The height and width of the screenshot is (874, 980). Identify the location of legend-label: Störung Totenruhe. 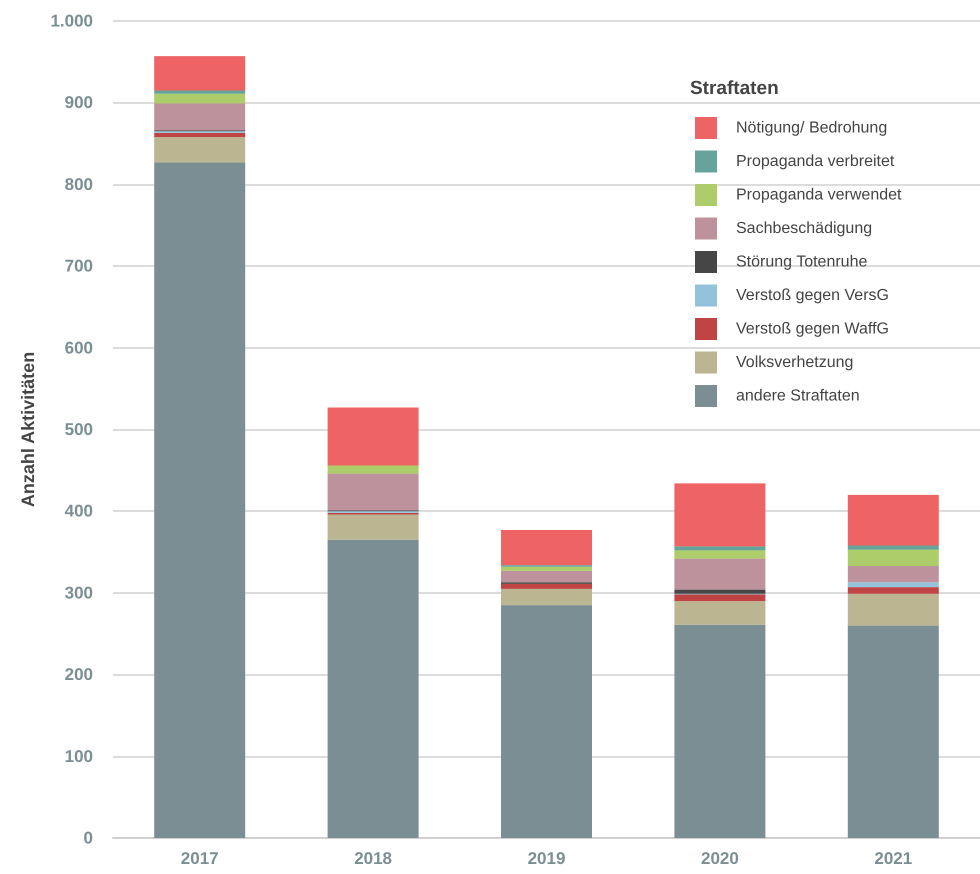
(802, 262).